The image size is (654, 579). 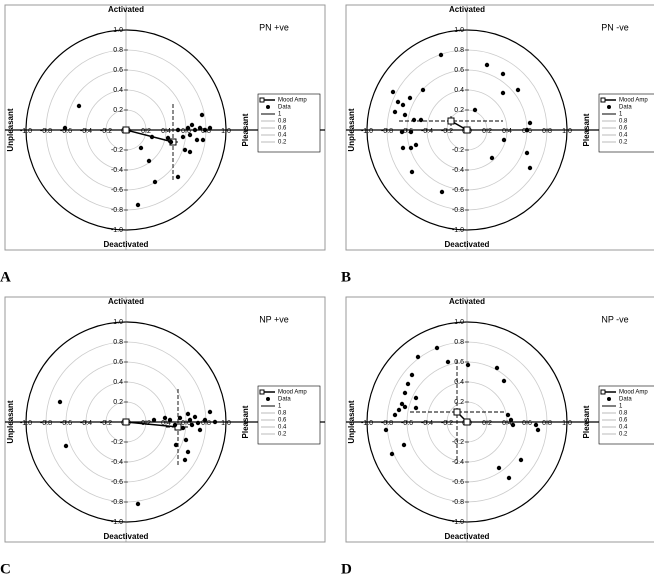 I want to click on legend-label: 0.8, so click(x=623, y=414).